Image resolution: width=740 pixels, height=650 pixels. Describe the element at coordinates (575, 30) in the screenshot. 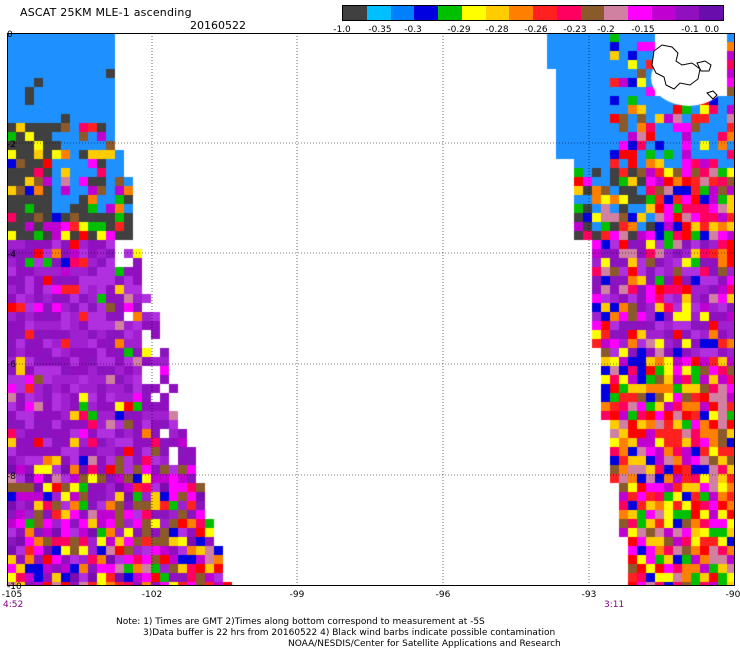

I see `colorbar-tick-label: -0.23` at that location.